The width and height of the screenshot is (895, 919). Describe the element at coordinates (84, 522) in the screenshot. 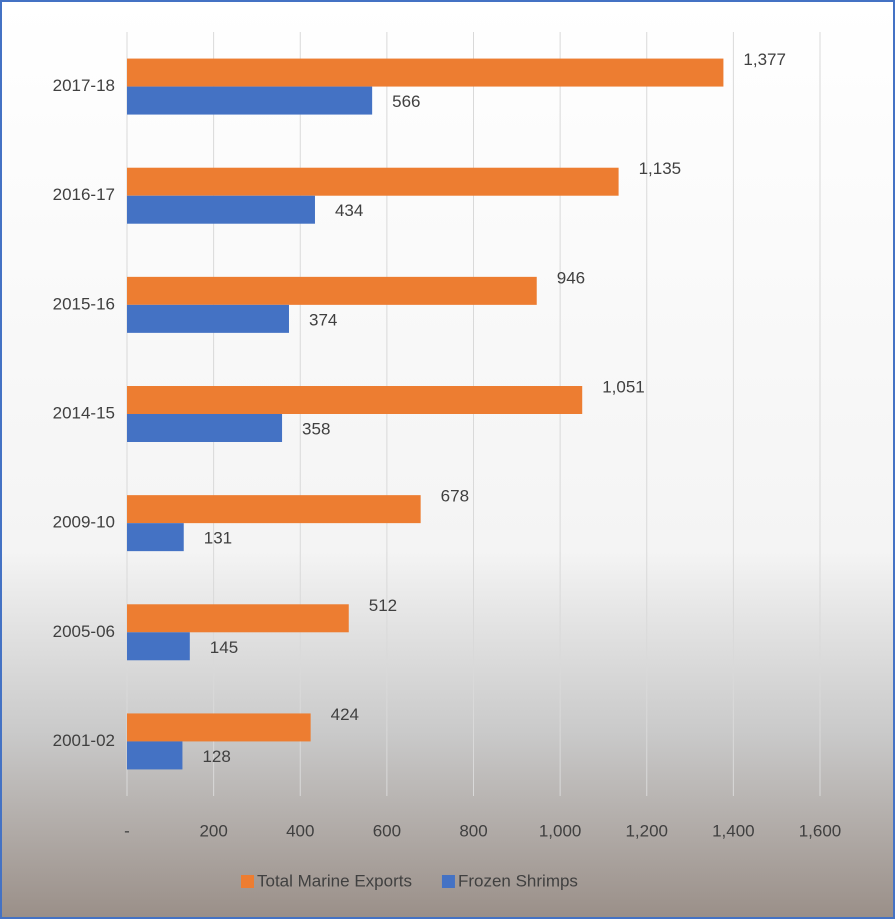

I see `y-tick-label: 2009-10` at that location.